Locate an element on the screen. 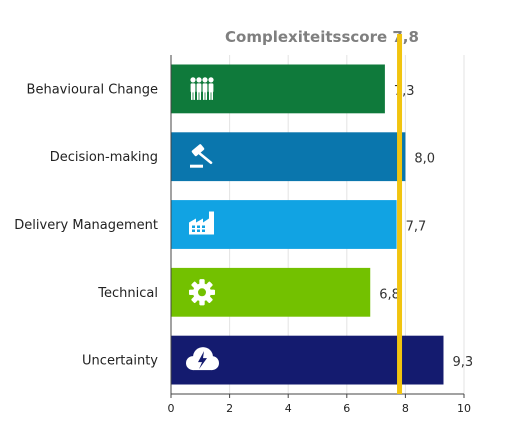  x-tick-label: 2 is located at coordinates (229, 408).